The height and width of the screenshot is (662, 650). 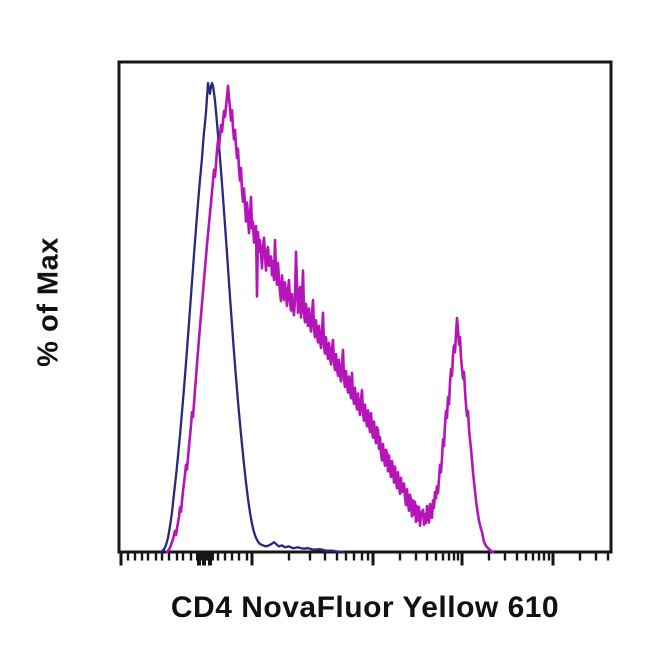 I want to click on x-axis-label: CD4 NovaFluor Yellow 610, so click(x=365, y=607).